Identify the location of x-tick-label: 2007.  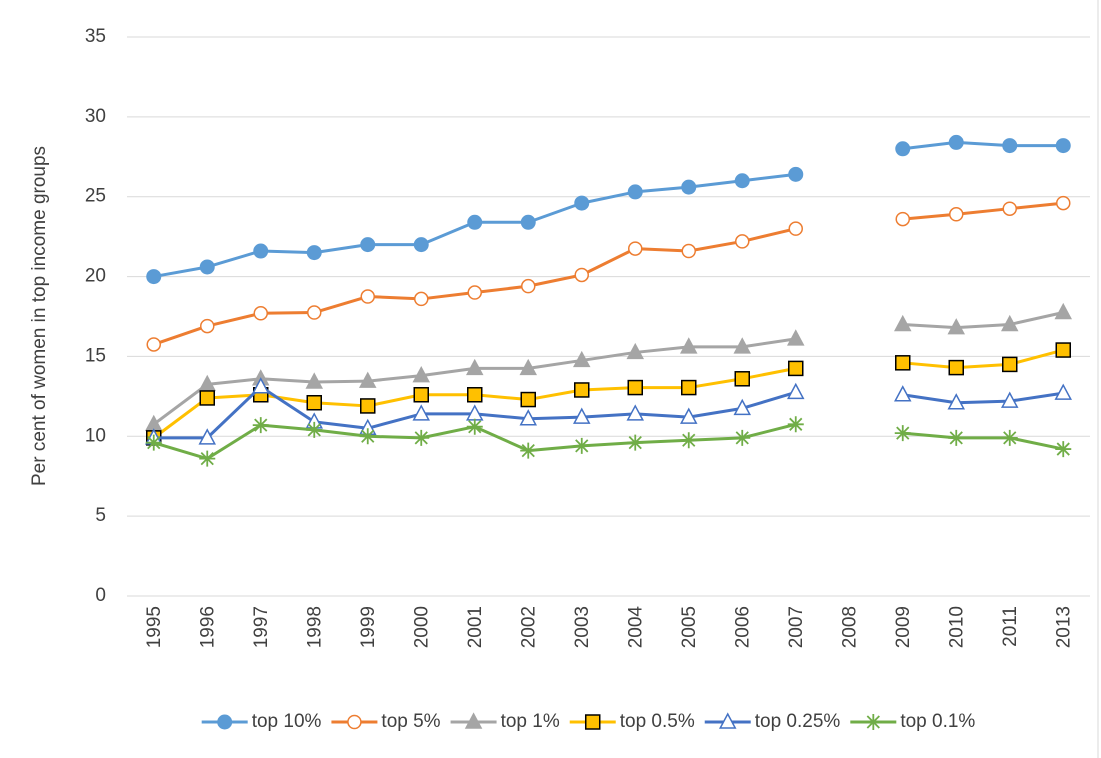
(796, 627).